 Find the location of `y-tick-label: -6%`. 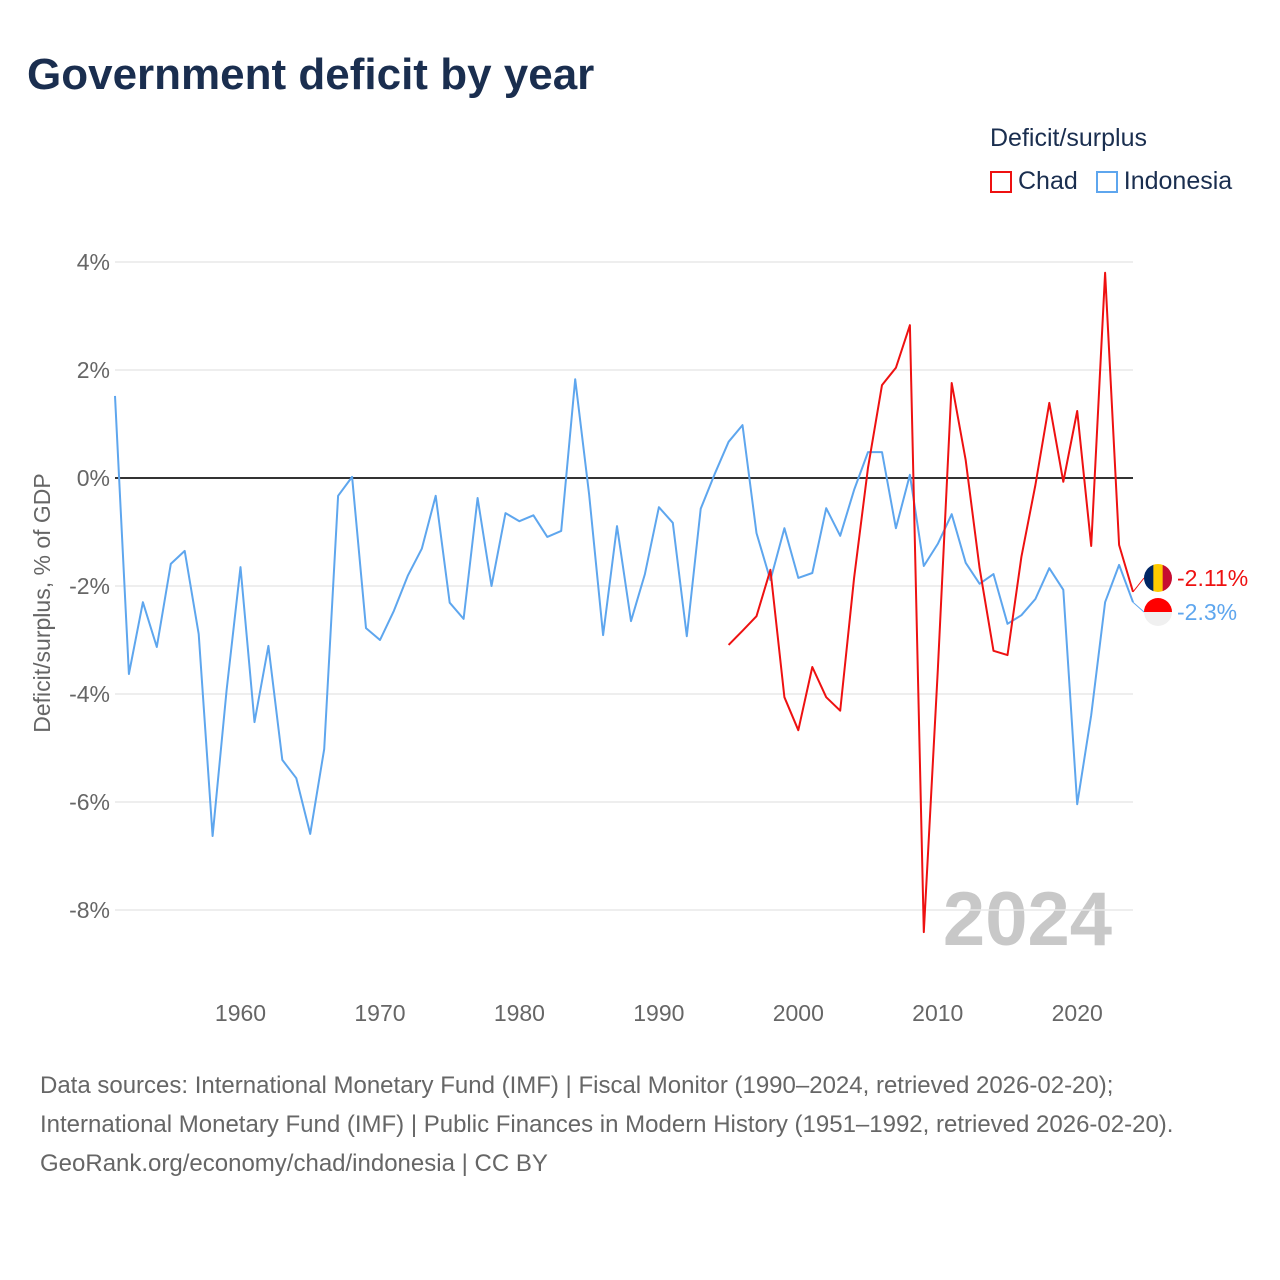

y-tick-label: -6% is located at coordinates (89, 802).